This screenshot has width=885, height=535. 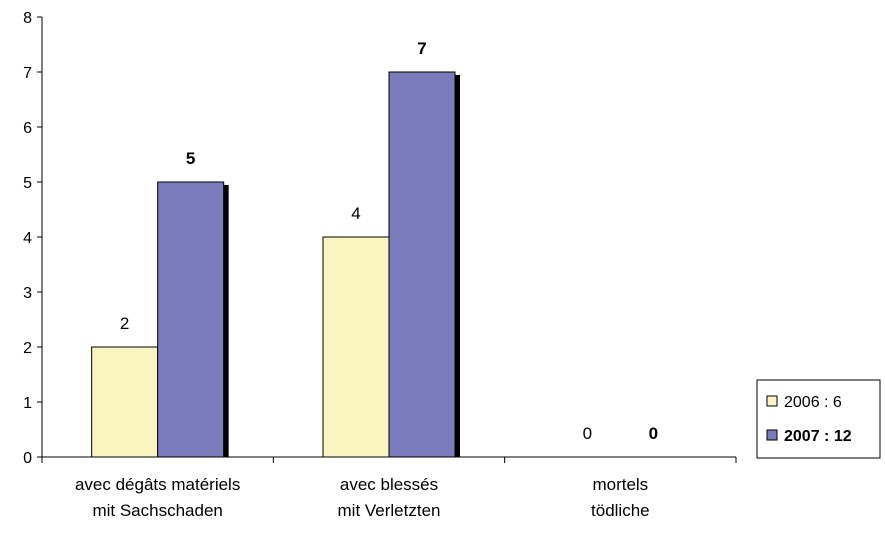 I want to click on category-label: mortels, so click(x=620, y=484).